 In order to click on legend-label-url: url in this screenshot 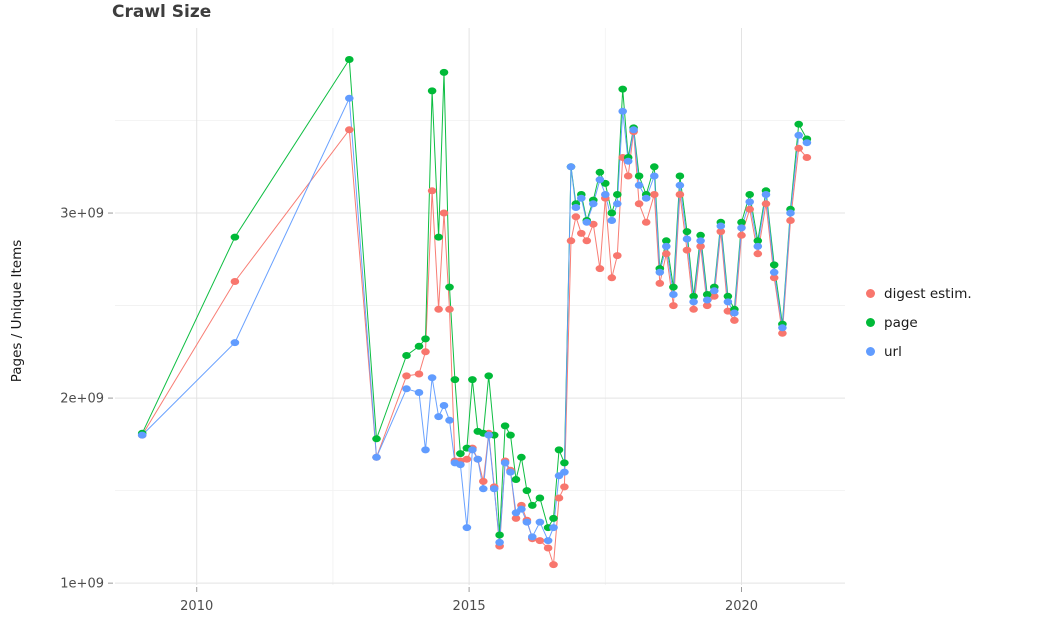, I will do `click(893, 351)`.